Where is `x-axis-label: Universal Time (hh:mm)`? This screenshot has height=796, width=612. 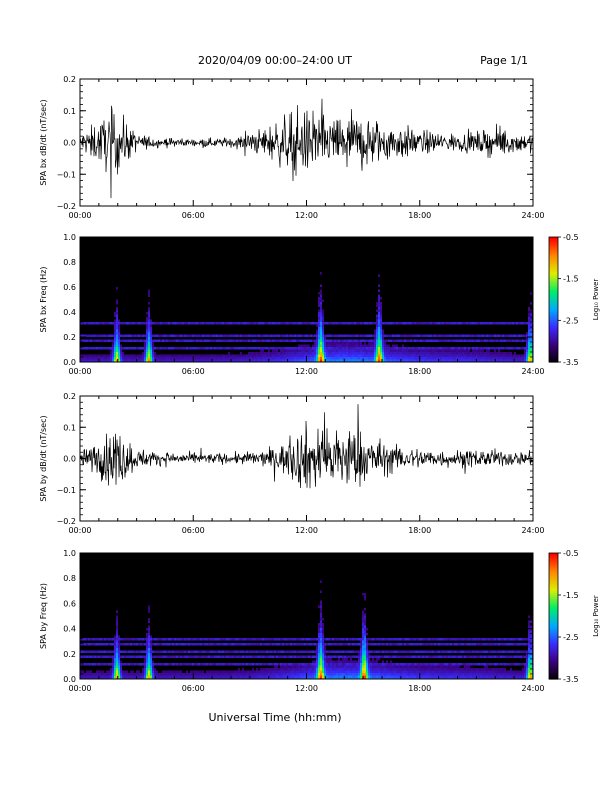 x-axis-label: Universal Time (hh:mm) is located at coordinates (275, 717).